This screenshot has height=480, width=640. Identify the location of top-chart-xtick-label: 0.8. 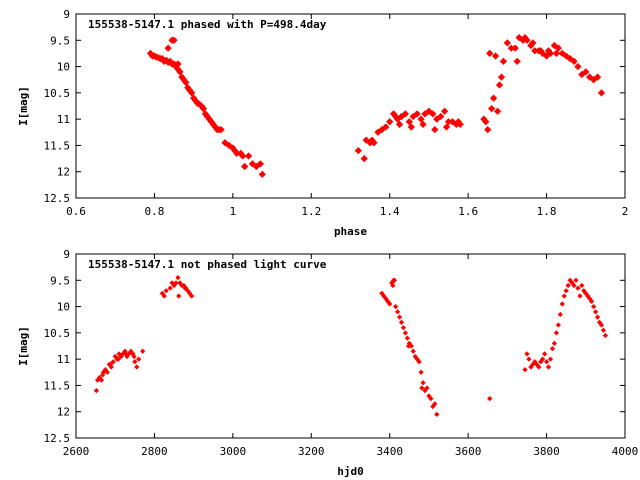
(154, 211).